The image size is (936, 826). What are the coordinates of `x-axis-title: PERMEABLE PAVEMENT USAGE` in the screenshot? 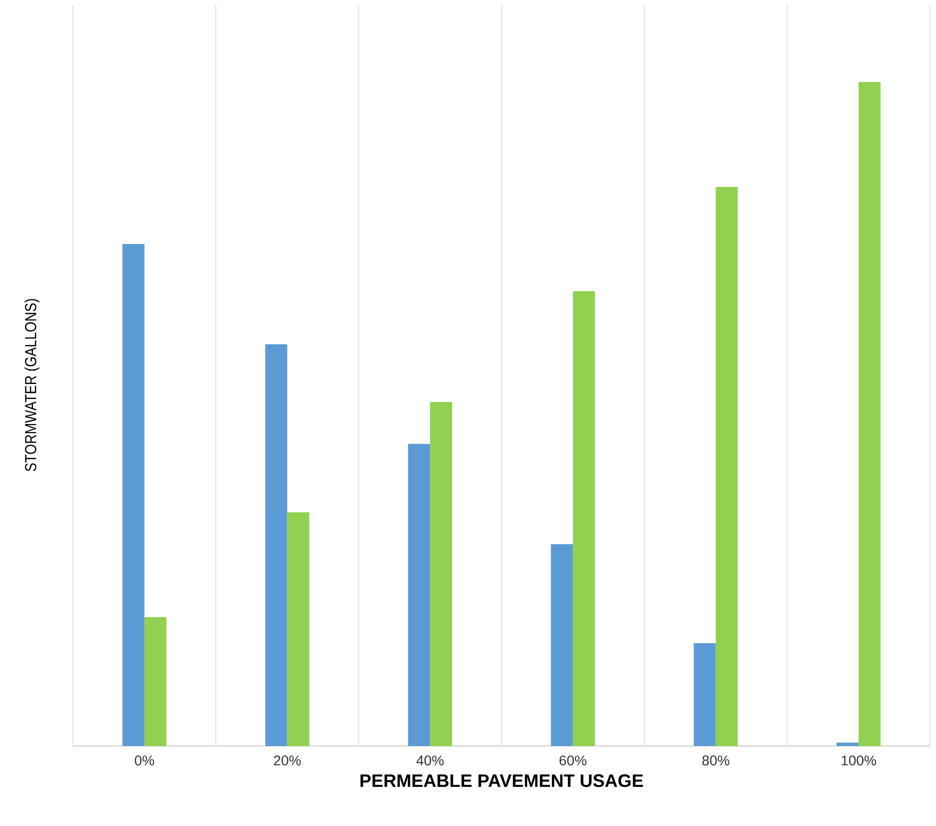 It's located at (501, 781).